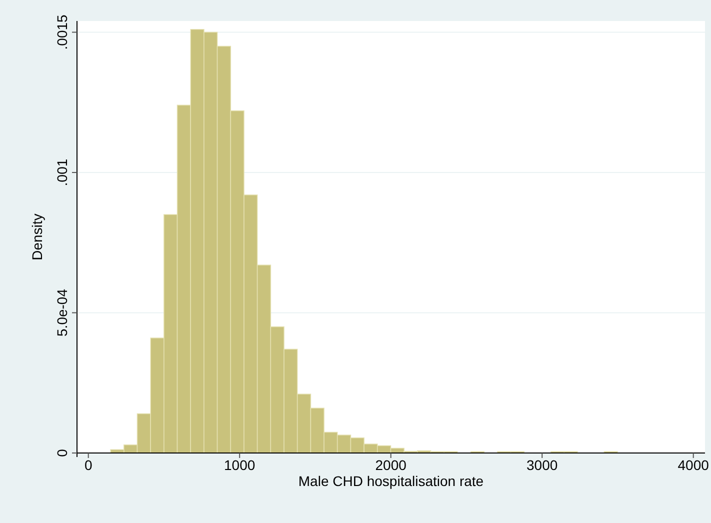 This screenshot has width=711, height=523. Describe the element at coordinates (62, 32) in the screenshot. I see `y-tick-label: .0015` at that location.